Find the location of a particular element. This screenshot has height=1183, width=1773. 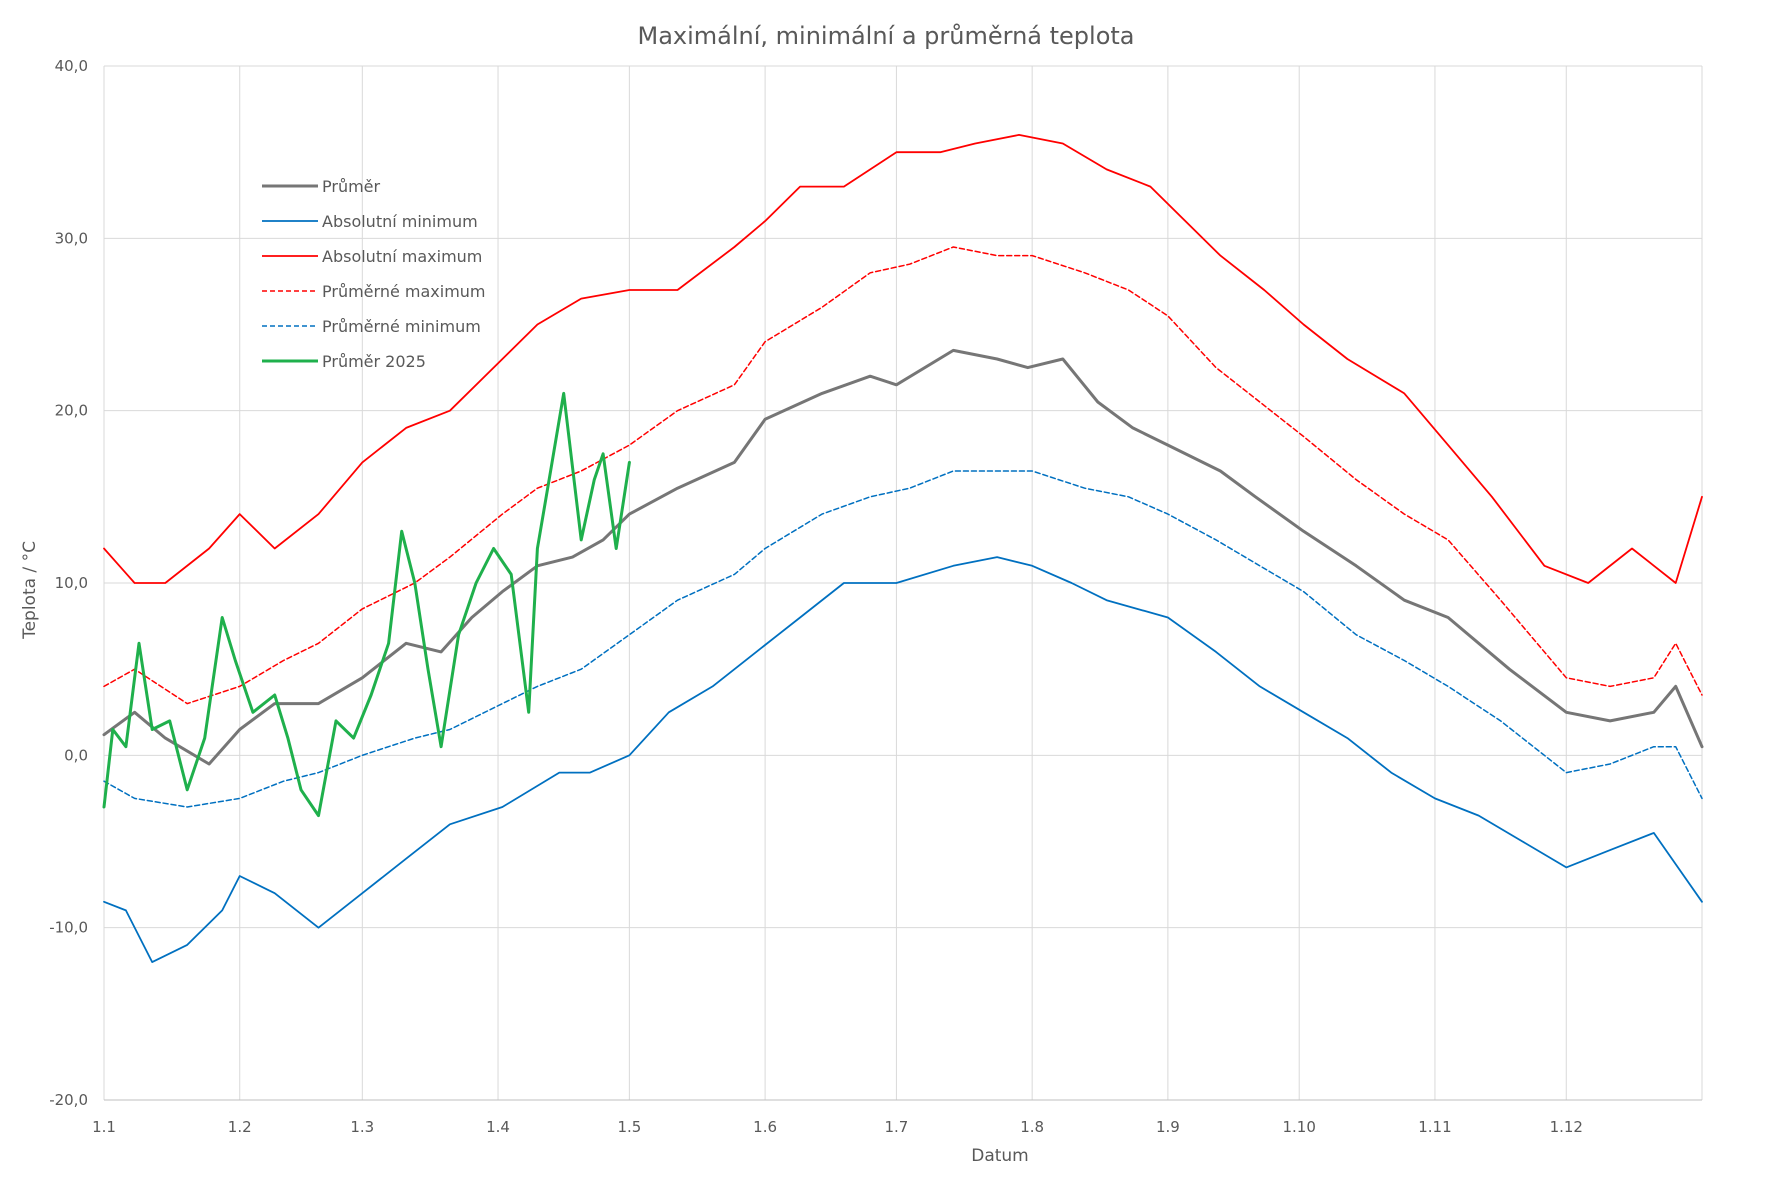

x-tick-label: 1.9 is located at coordinates (1168, 1127).